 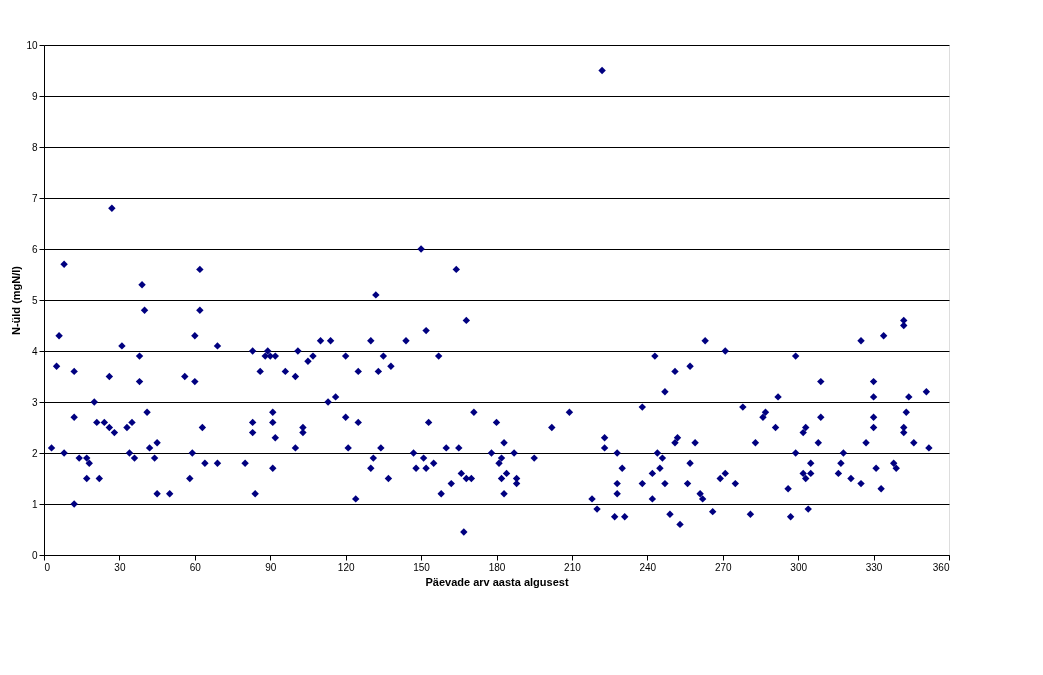 What do you see at coordinates (34, 504) in the screenshot?
I see `y-tick-label: 1` at bounding box center [34, 504].